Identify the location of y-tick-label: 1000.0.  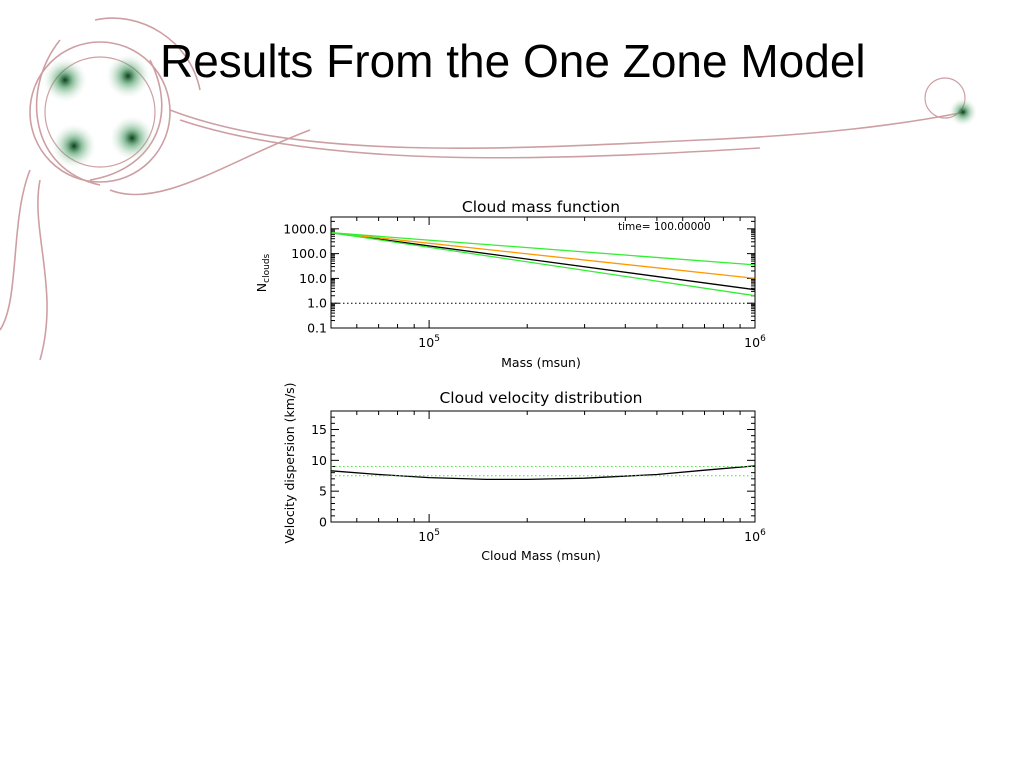
(305, 228).